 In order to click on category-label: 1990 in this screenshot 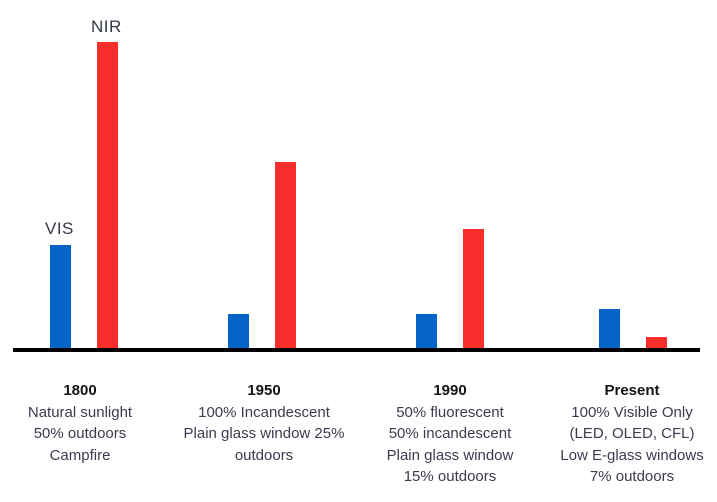, I will do `click(450, 390)`.